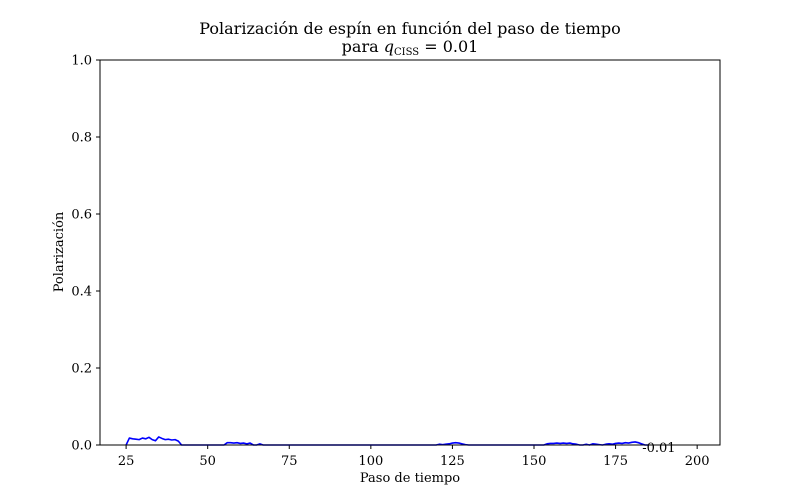 This screenshot has height=500, width=800. What do you see at coordinates (81, 446) in the screenshot?
I see `y-tick-label: 0.0` at bounding box center [81, 446].